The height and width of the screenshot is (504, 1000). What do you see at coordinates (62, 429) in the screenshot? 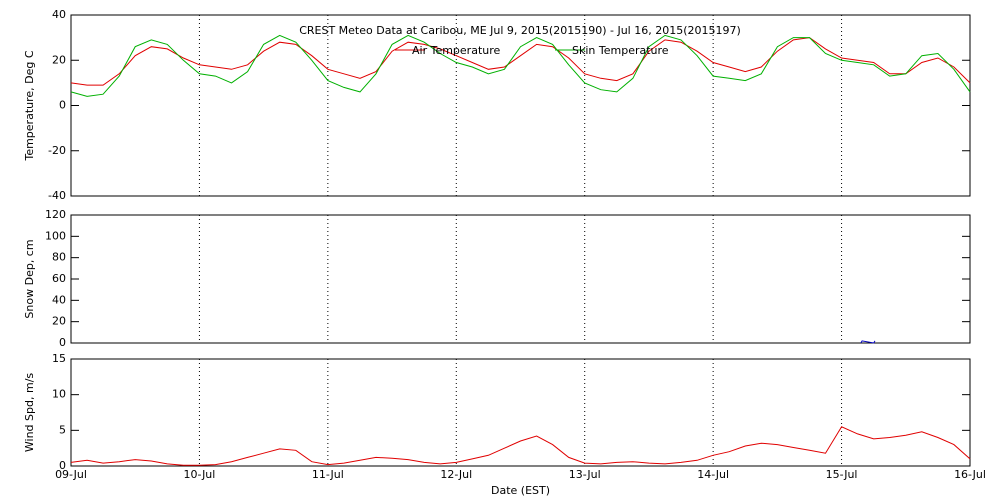
I see `y-tick-label: 5` at bounding box center [62, 429].